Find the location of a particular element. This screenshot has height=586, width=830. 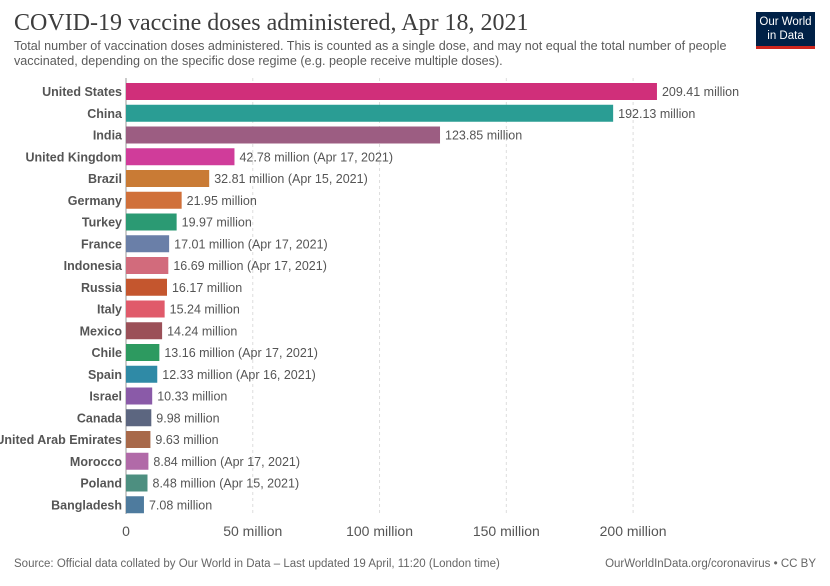

value-label: 42.78 million (Apr 17, 2021) is located at coordinates (316, 157).